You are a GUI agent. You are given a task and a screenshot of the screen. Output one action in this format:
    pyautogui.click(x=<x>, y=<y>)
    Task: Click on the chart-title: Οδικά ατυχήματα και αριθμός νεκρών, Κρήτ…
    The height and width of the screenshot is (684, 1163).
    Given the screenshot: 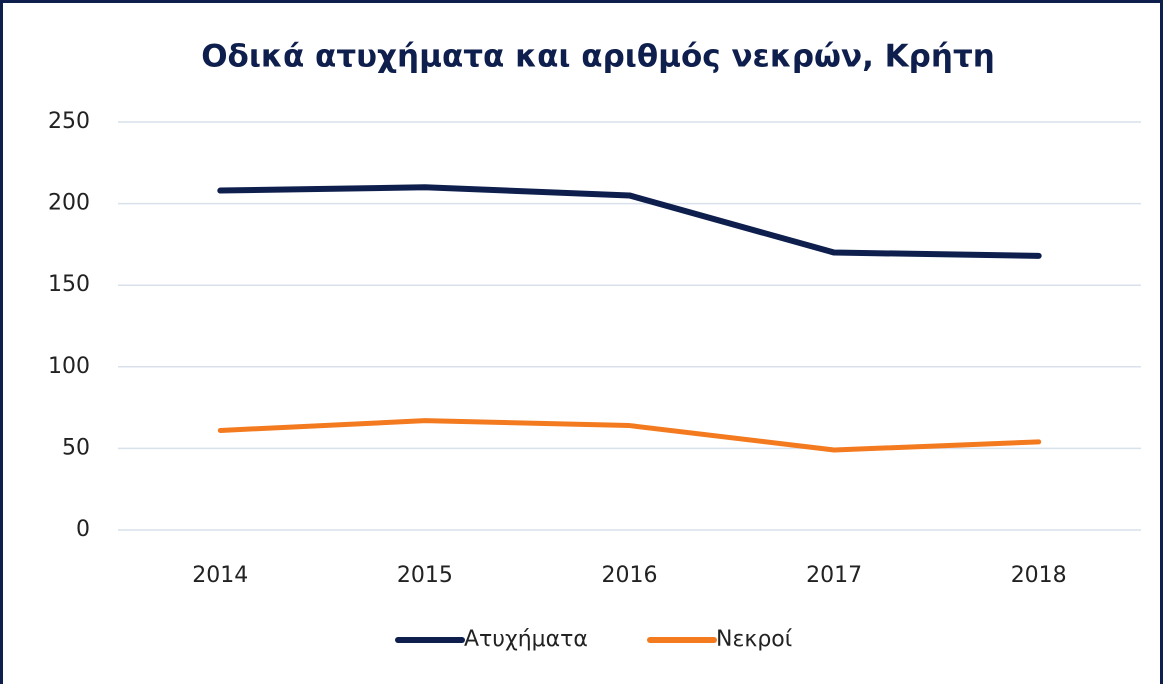 What is the action you would take?
    pyautogui.click(x=598, y=57)
    